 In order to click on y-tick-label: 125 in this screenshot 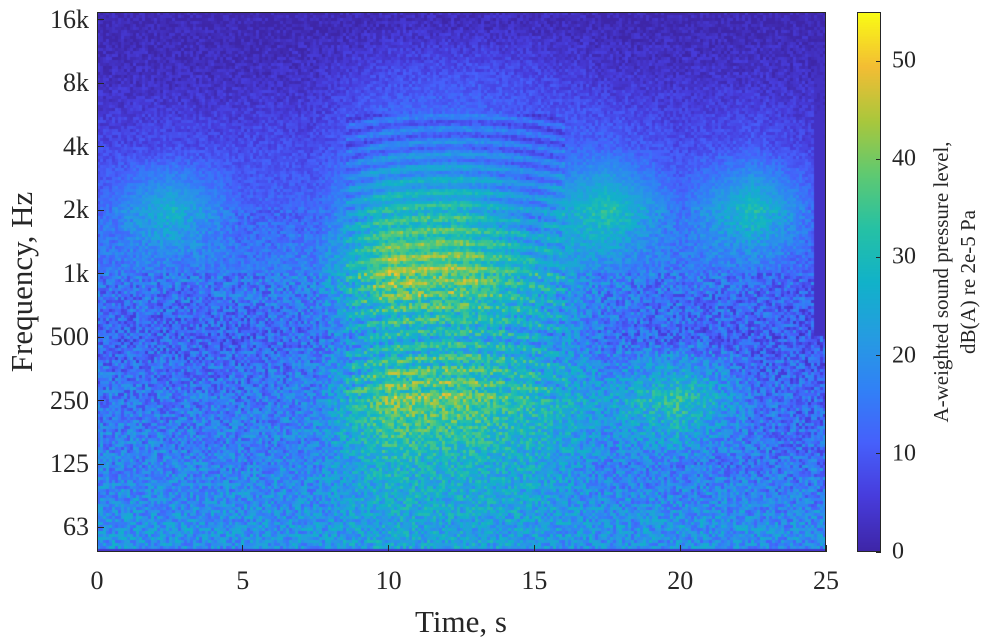, I will do `click(69, 464)`.